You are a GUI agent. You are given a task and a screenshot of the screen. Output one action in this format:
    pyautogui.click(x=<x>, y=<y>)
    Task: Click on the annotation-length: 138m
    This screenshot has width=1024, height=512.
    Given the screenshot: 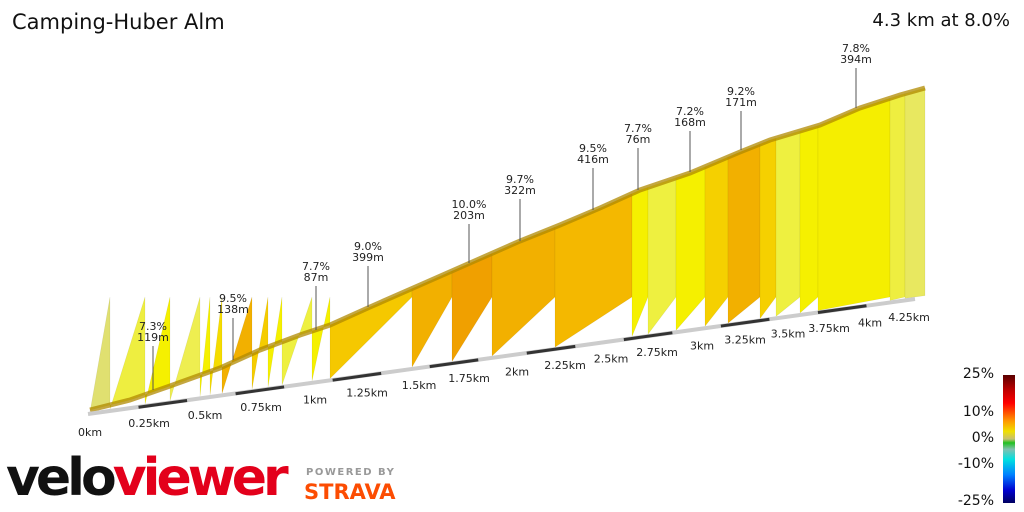 What is the action you would take?
    pyautogui.click(x=233, y=309)
    